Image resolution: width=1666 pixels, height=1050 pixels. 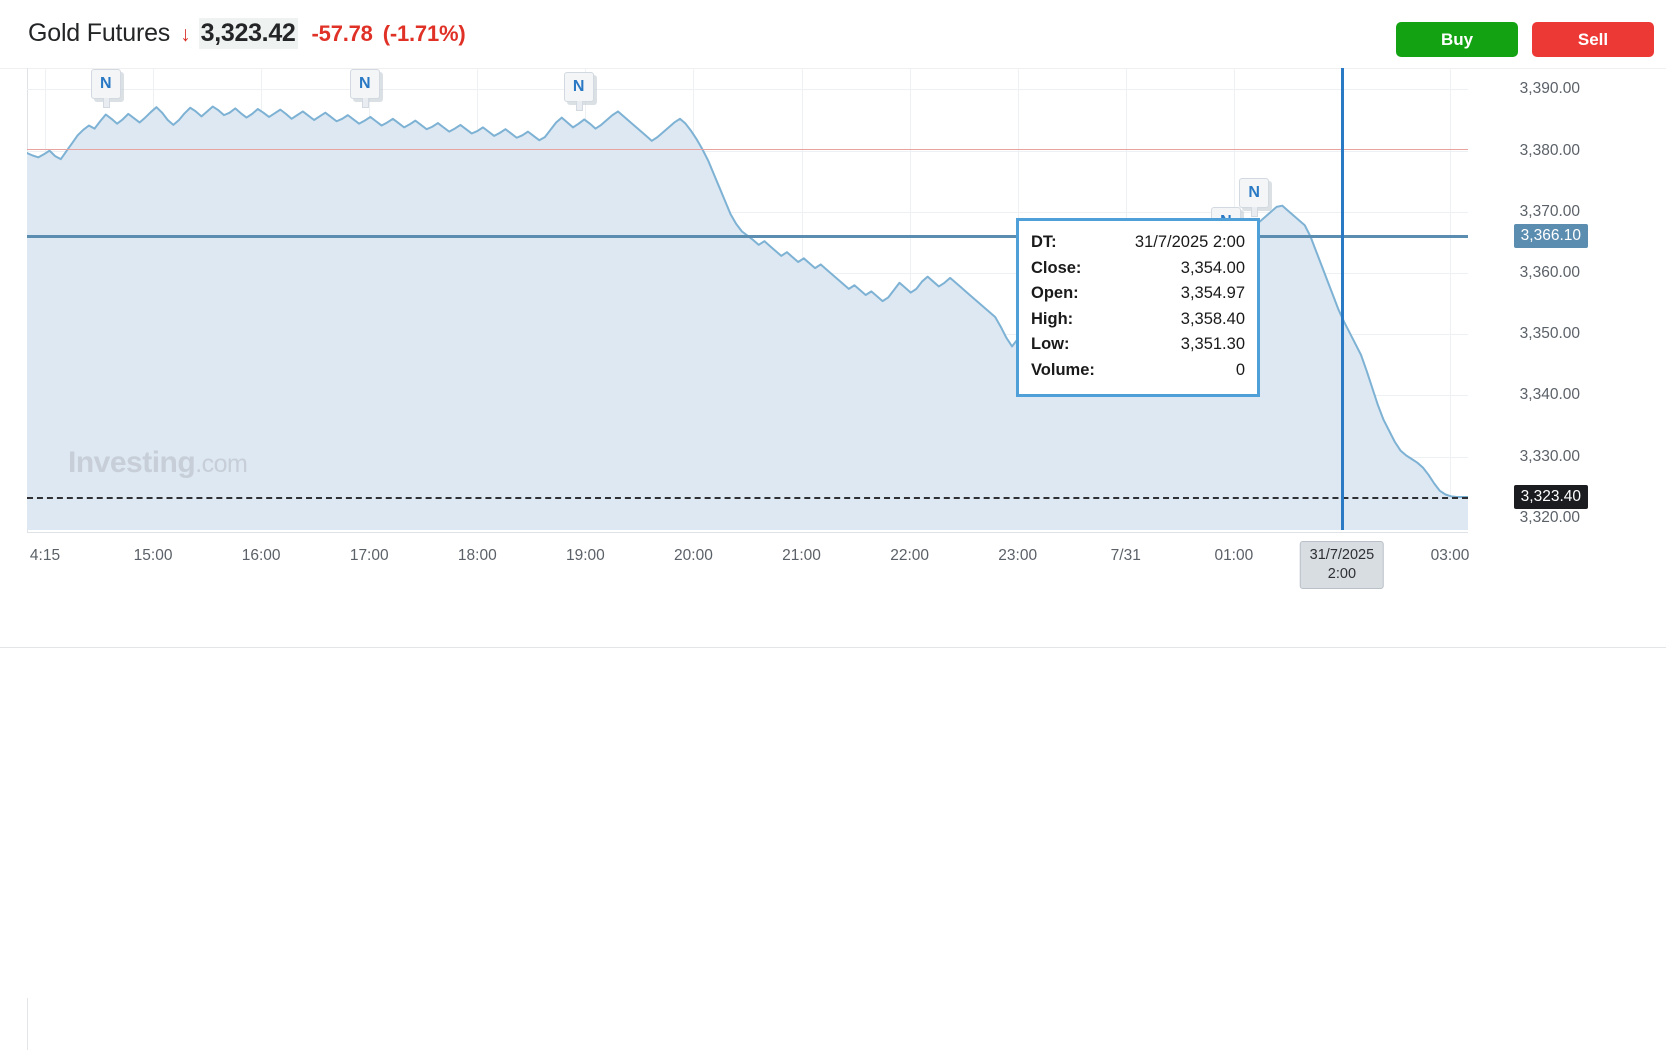 I want to click on tooltip-label-high: High:, so click(x=1052, y=318).